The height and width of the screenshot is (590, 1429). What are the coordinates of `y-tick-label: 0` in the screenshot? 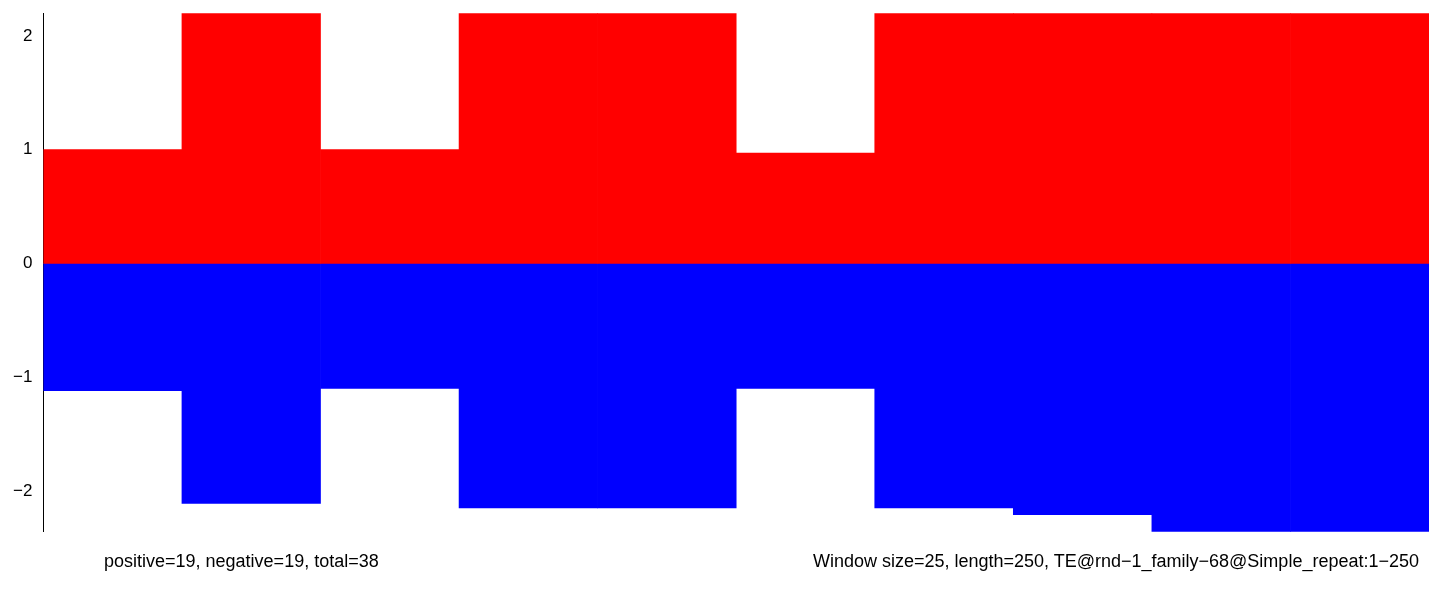 It's located at (27, 263).